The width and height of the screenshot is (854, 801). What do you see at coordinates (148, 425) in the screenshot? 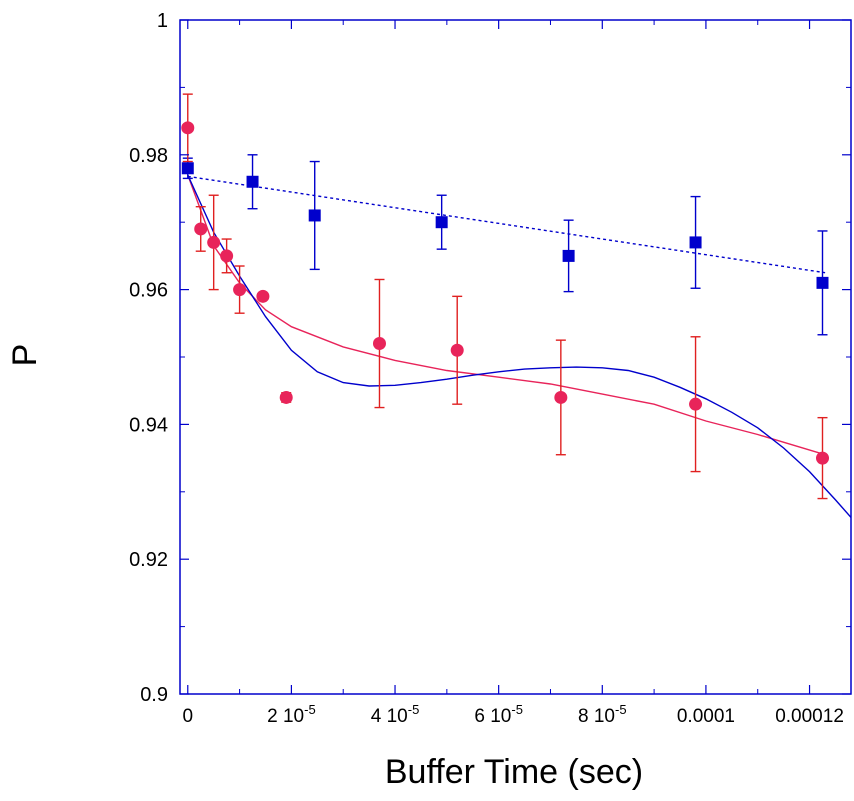
I see `y-tick-label: 0.94` at bounding box center [148, 425].